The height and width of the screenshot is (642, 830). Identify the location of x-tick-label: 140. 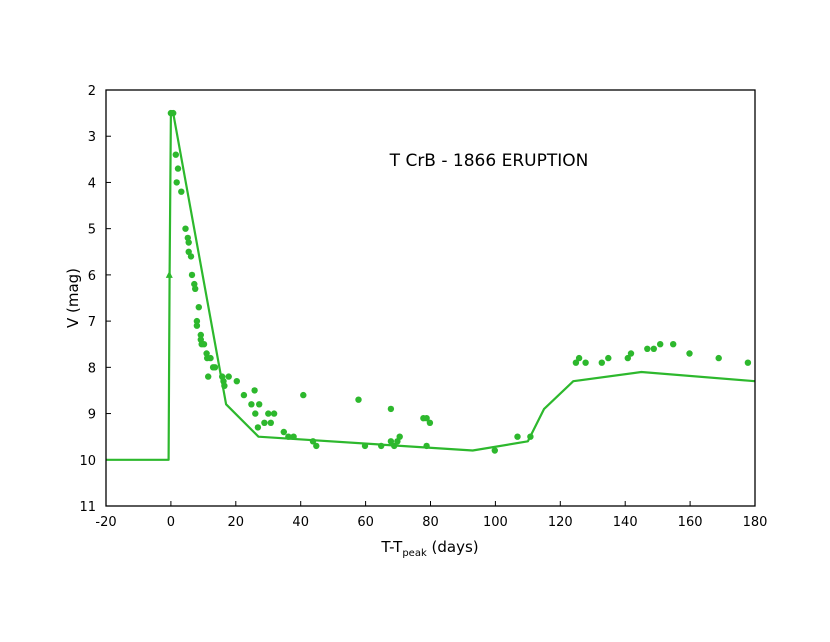
(625, 522).